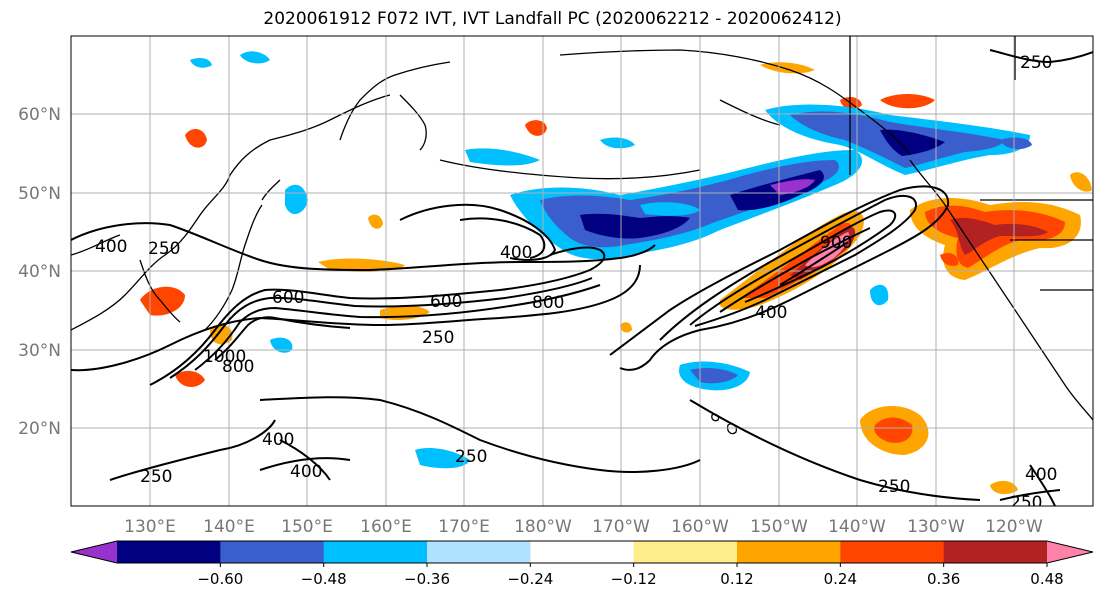  Describe the element at coordinates (840, 579) in the screenshot. I see `colorbar-tick-label: 0.24` at that location.